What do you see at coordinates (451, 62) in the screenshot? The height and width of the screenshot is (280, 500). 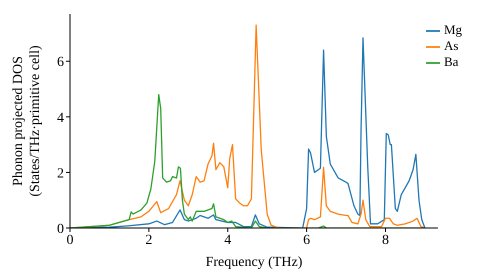 I see `legend-label: Ba` at bounding box center [451, 62].